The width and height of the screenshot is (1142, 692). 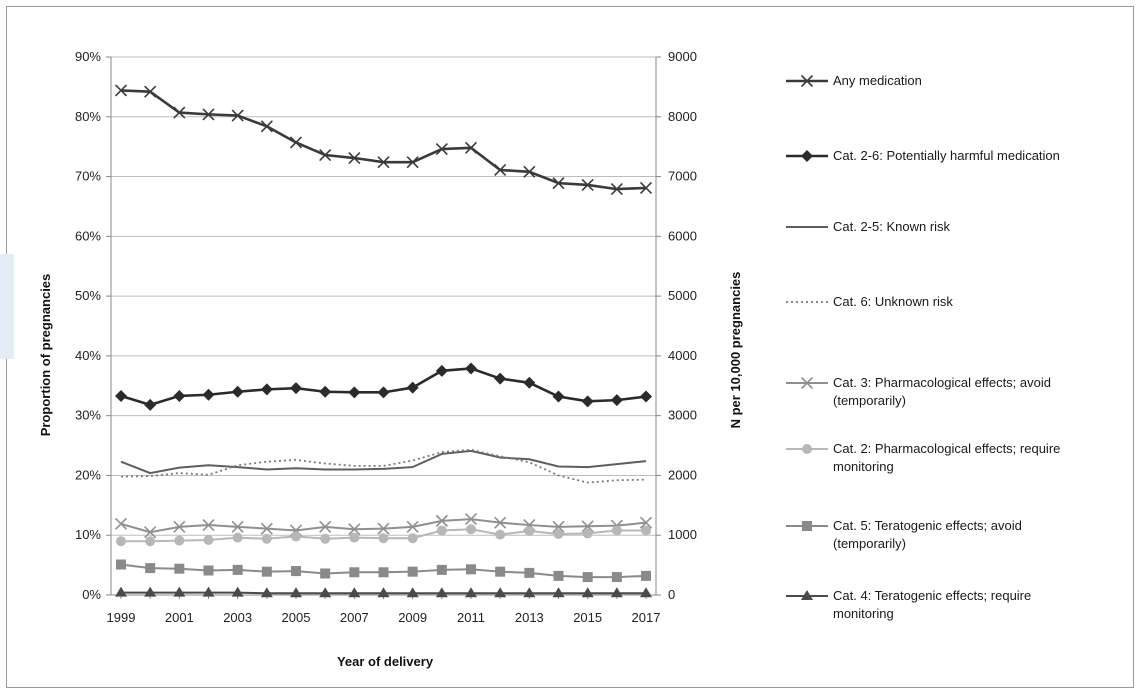 What do you see at coordinates (682, 474) in the screenshot?
I see `y2-tick-label: 2000` at bounding box center [682, 474].